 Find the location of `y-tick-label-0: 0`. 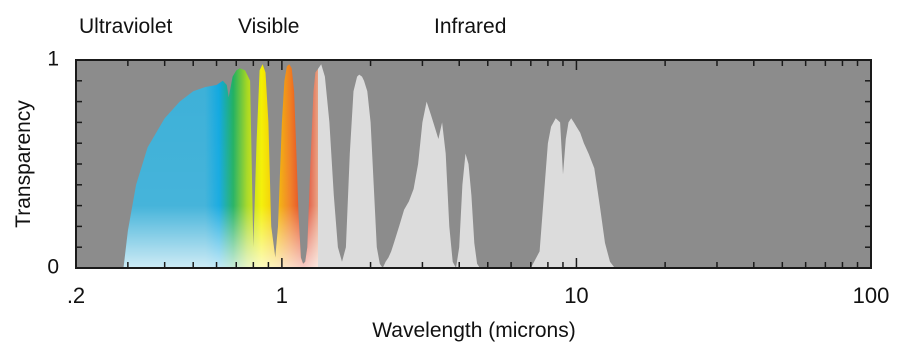

y-tick-label-0: 0 is located at coordinates (53, 267).